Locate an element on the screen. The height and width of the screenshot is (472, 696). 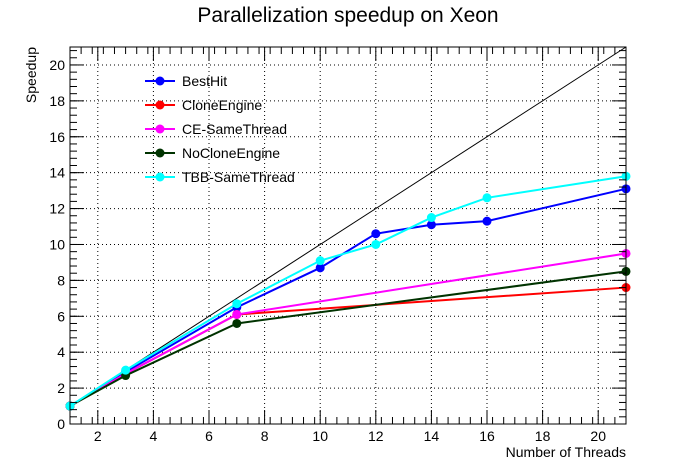
x-tick-label: 10 is located at coordinates (320, 436).